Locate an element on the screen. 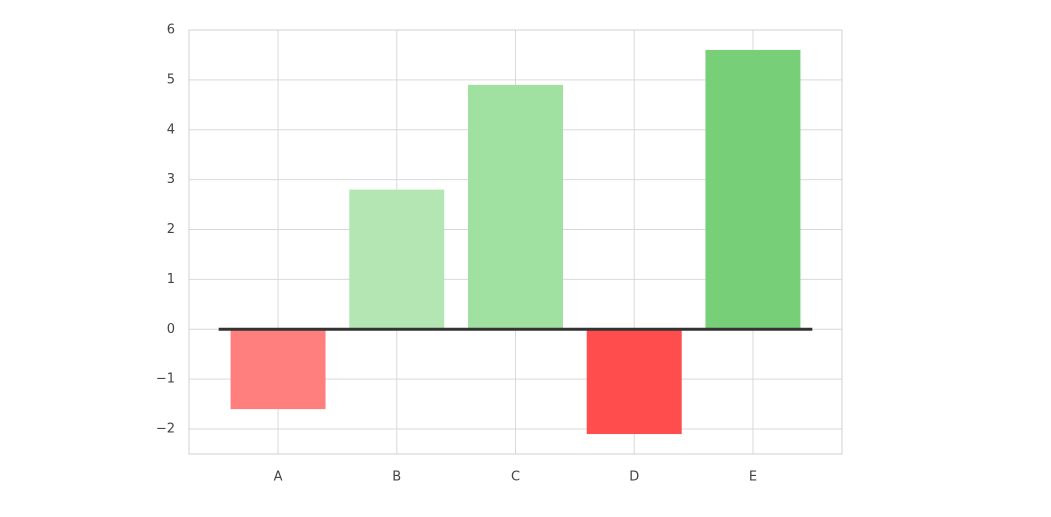  y-tick-label: 5 is located at coordinates (171, 79).